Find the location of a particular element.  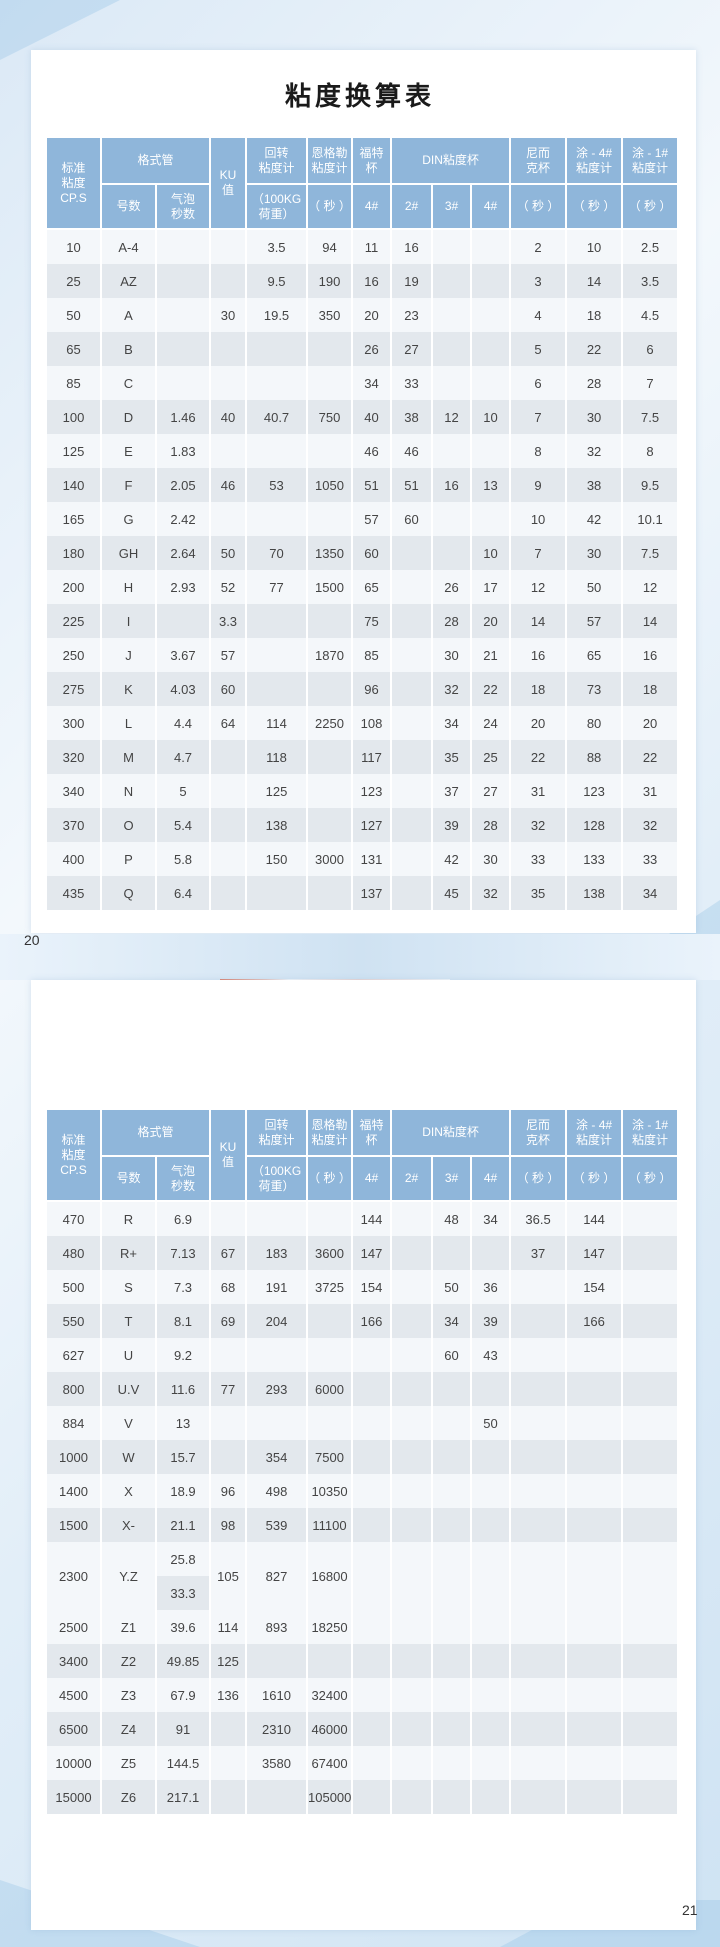

header-zahn-unit: （ 秒 ） is located at coordinates (538, 206).